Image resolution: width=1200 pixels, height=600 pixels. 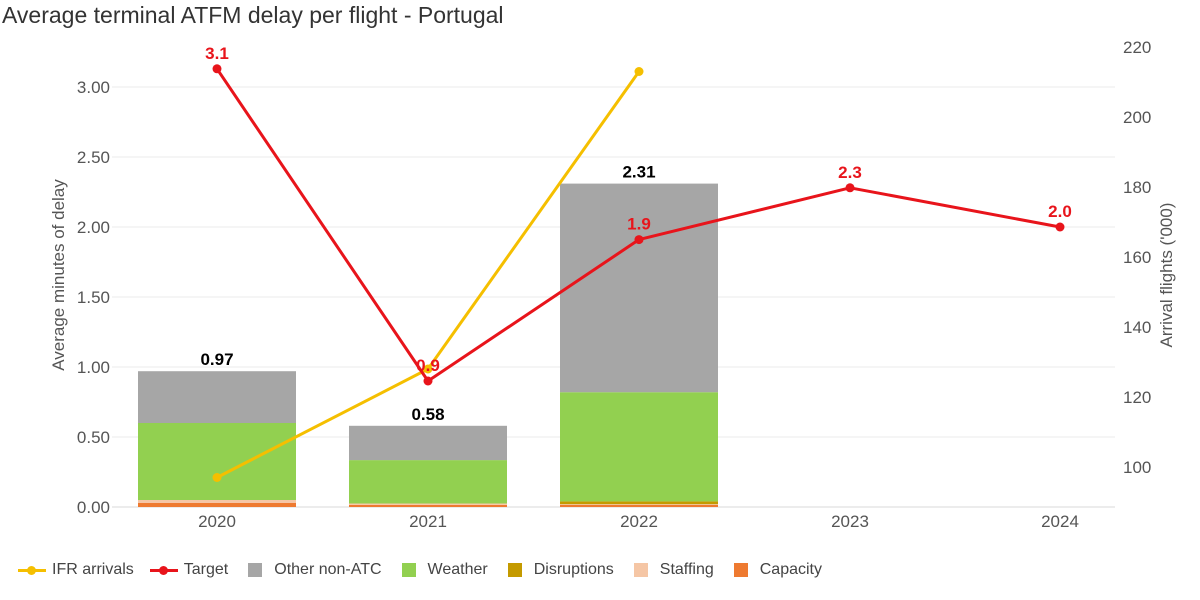 I want to click on legend-item-weather: Weather, so click(x=443, y=570).